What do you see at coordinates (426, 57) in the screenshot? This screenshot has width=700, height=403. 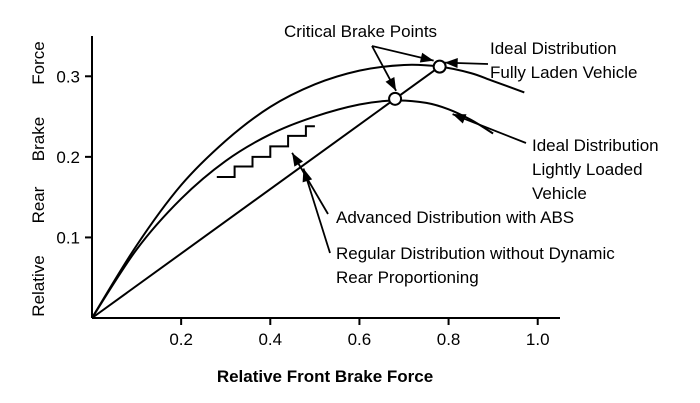 I see `arrow-critical-2-head` at bounding box center [426, 57].